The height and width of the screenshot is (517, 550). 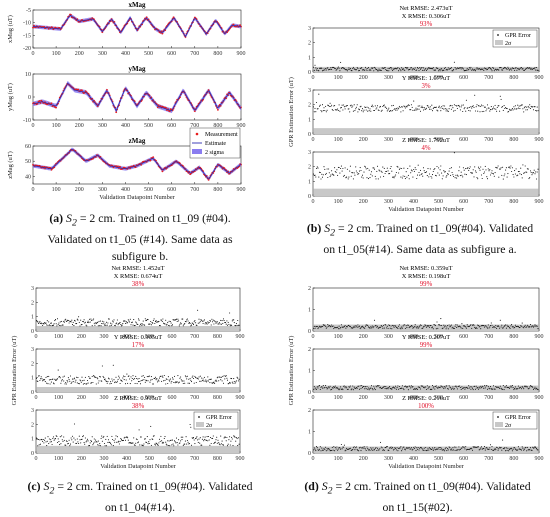 I want to click on chart-d-1-xtick-label: 100, so click(x=338, y=398).